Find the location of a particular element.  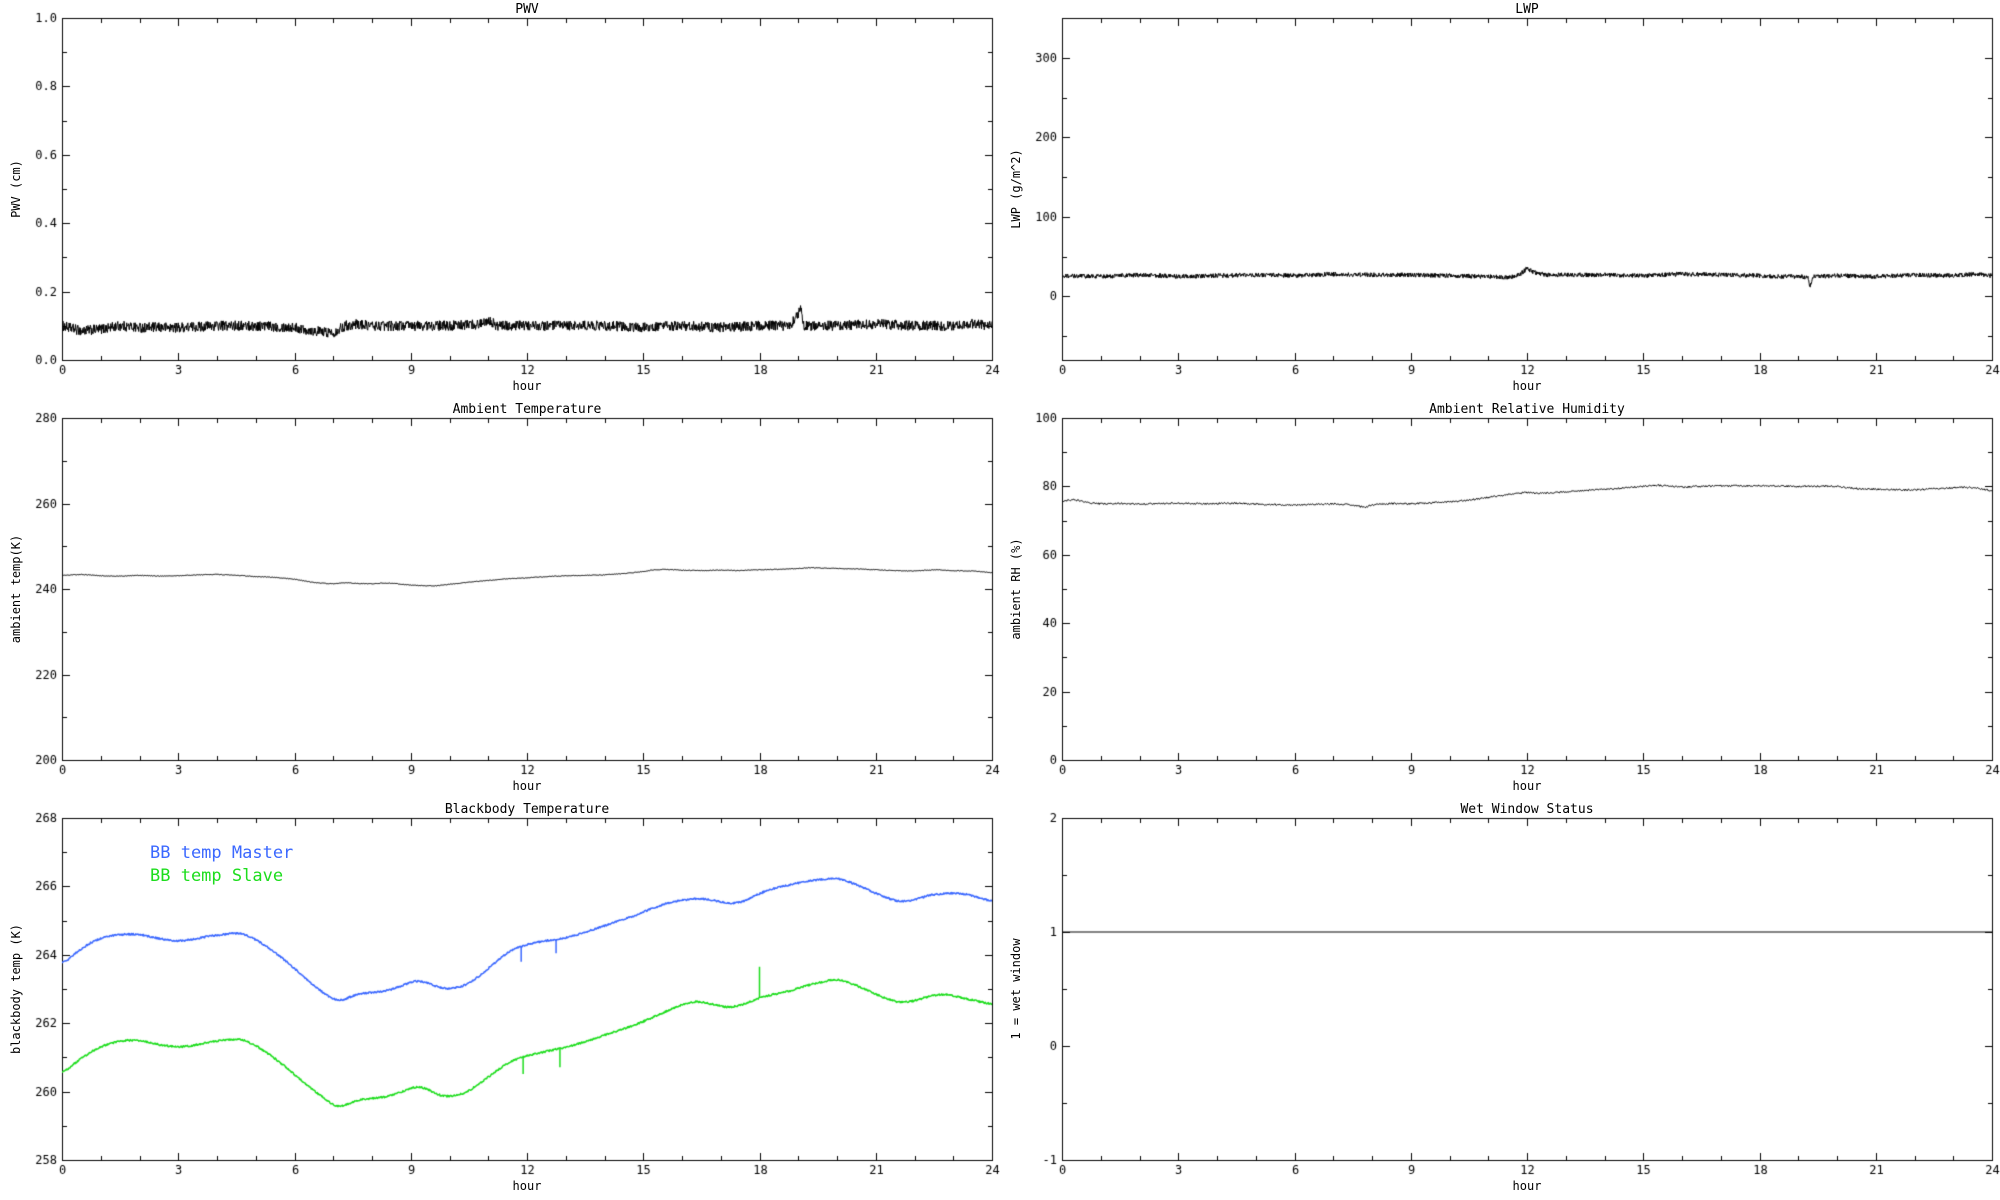

x-axis-label-ambient-relative-humidity: hour is located at coordinates (1527, 786).